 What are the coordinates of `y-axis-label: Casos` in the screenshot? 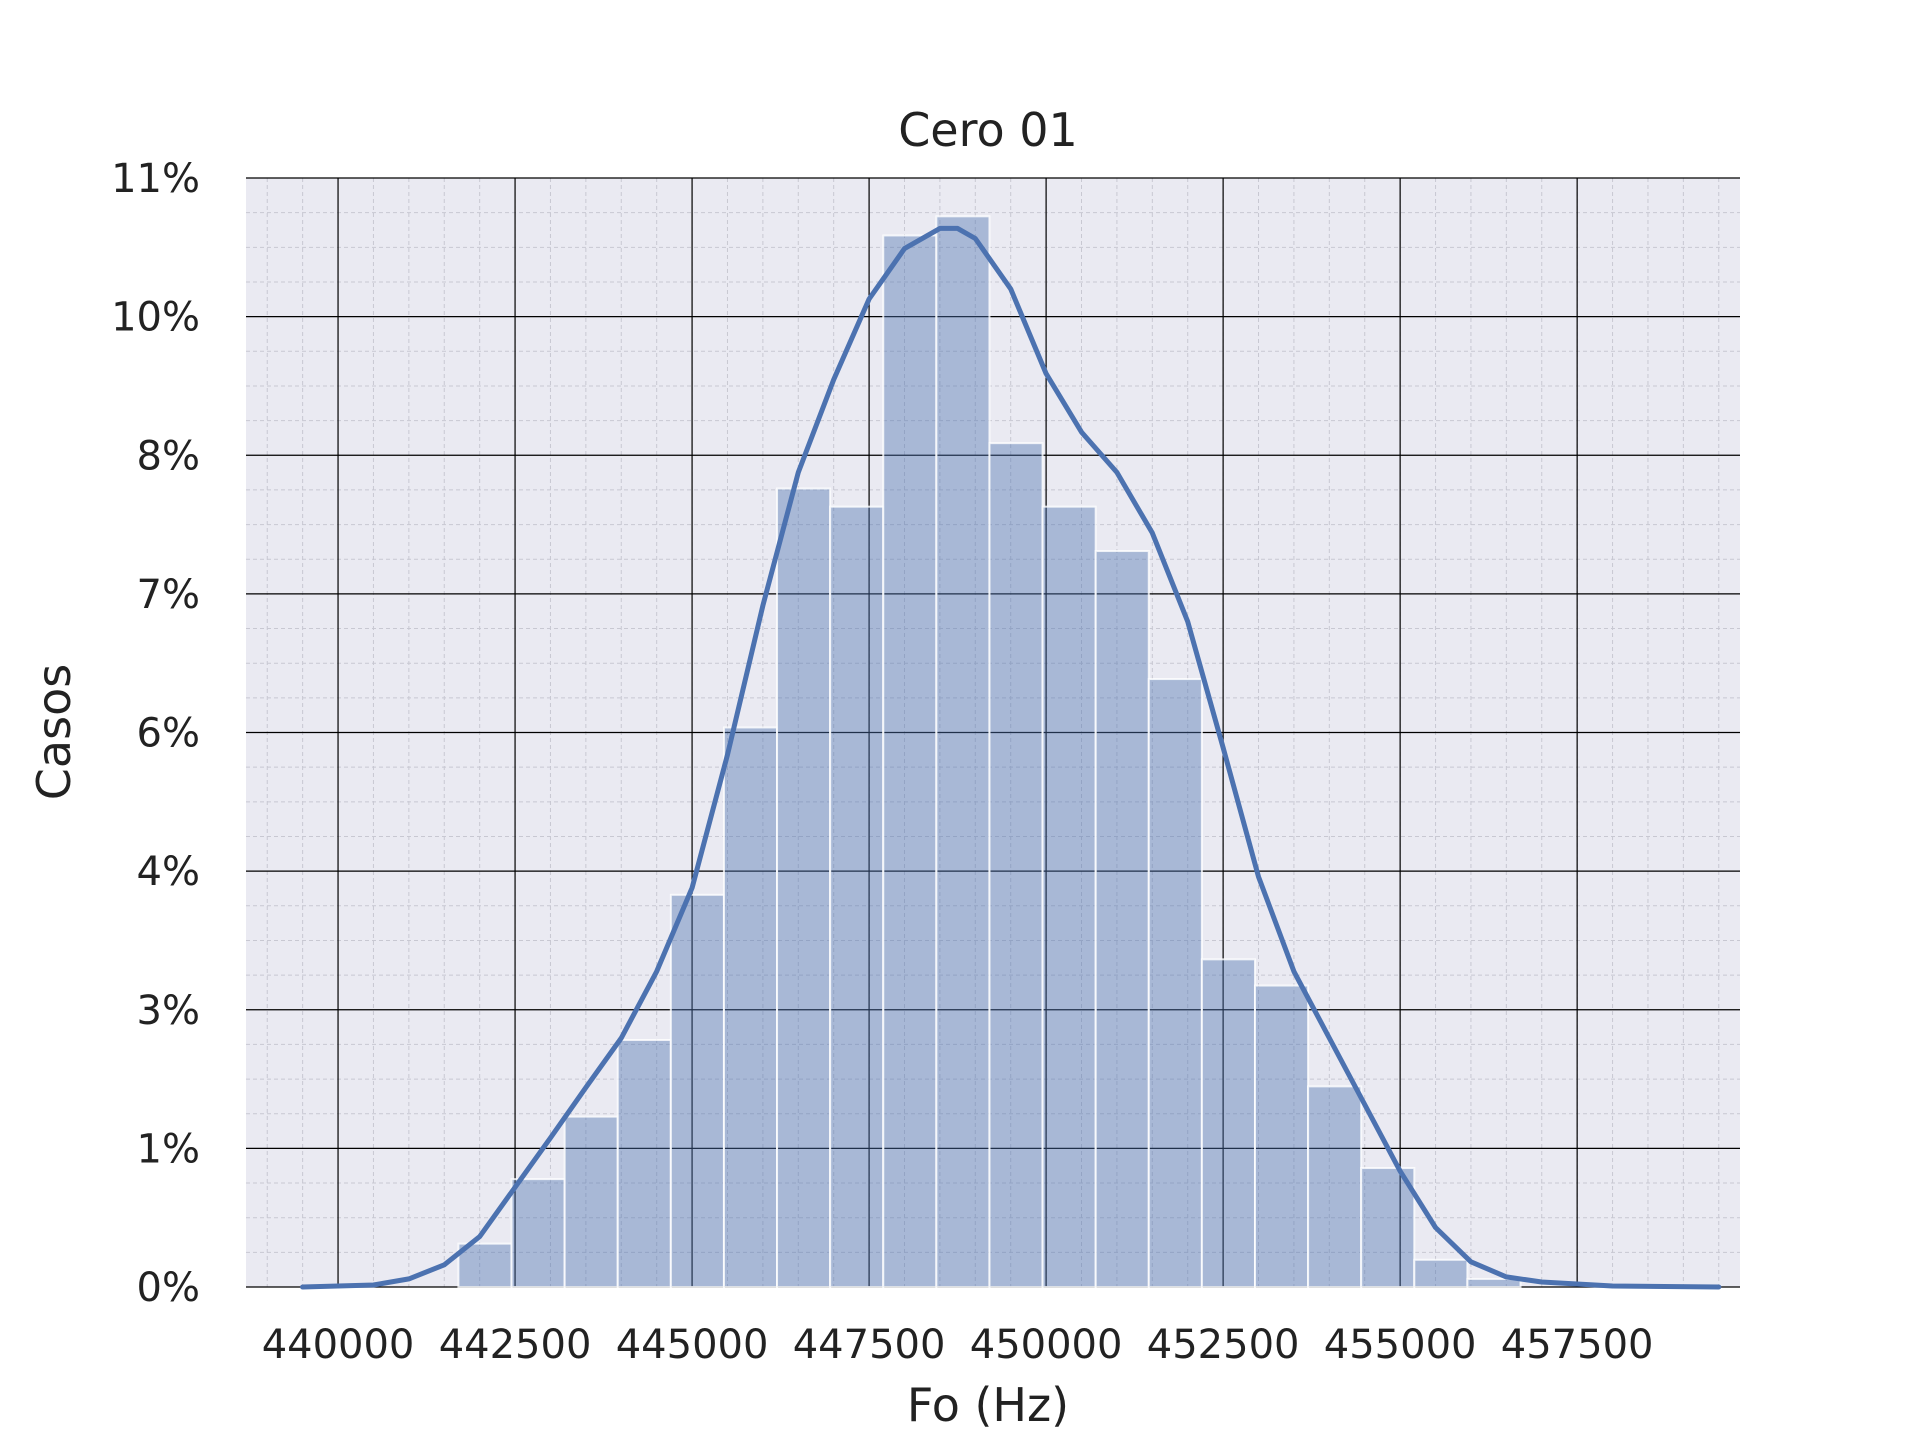 It's located at (54, 732).